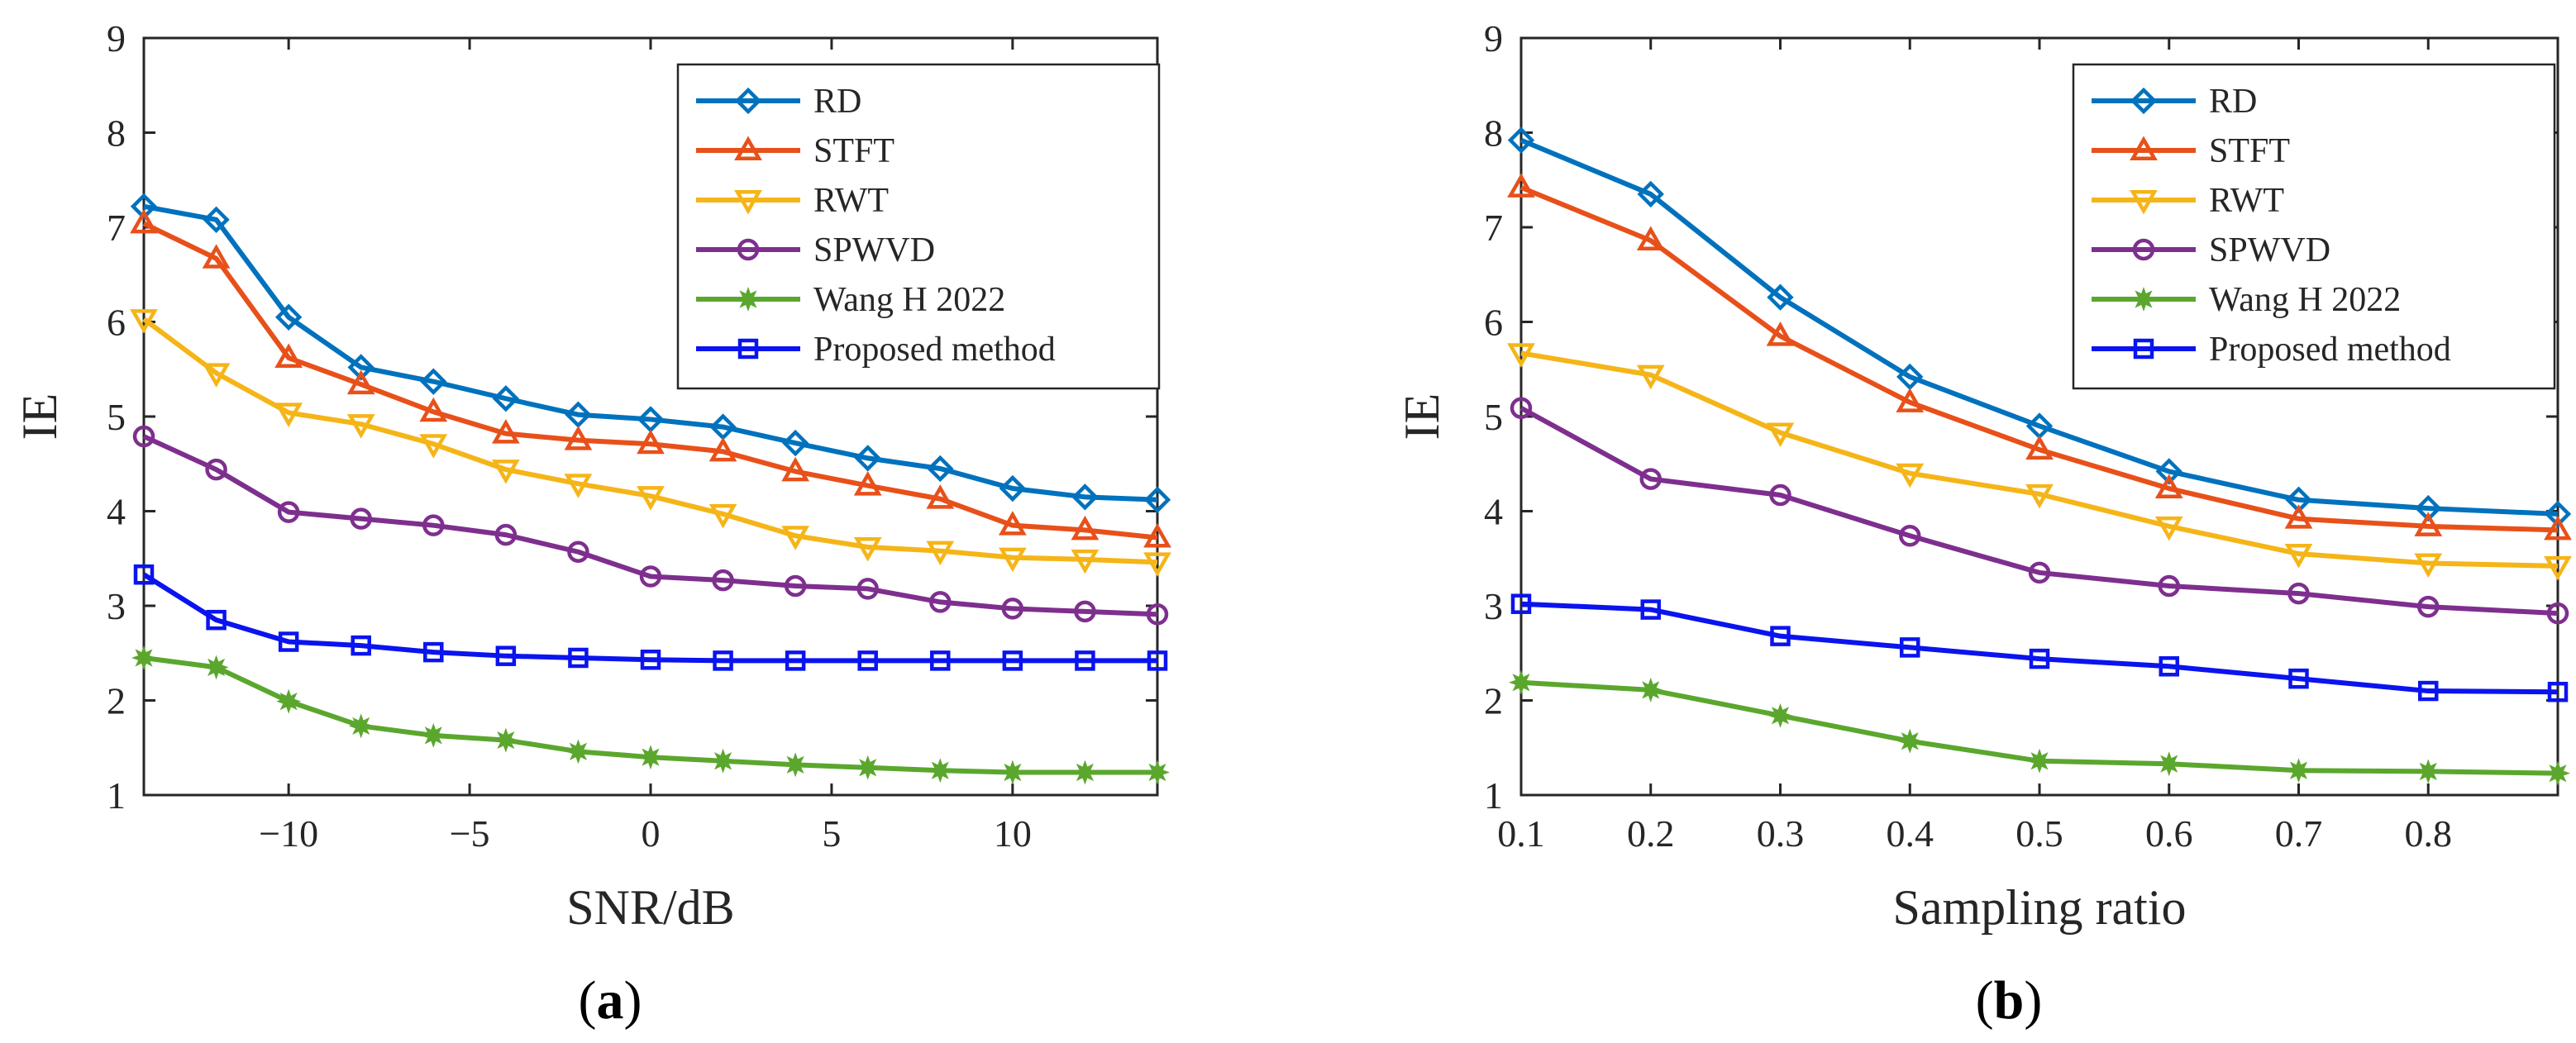 This screenshot has width=2576, height=1043. What do you see at coordinates (2429, 834) in the screenshot?
I see `x-tick-label: 0.8` at bounding box center [2429, 834].